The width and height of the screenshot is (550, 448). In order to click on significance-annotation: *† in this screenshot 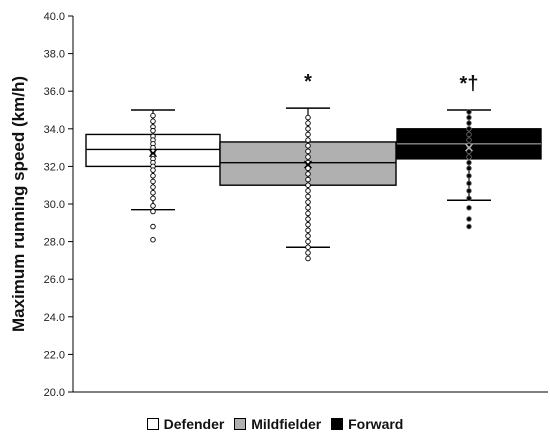, I will do `click(469, 84)`.